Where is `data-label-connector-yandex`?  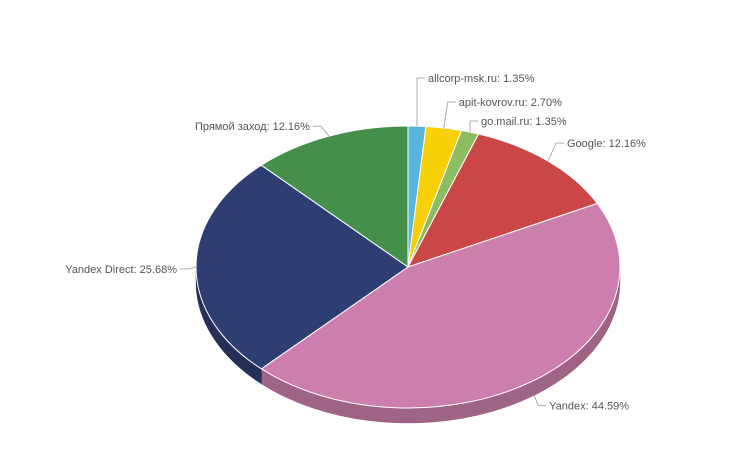 data-label-connector-yandex is located at coordinates (540, 400).